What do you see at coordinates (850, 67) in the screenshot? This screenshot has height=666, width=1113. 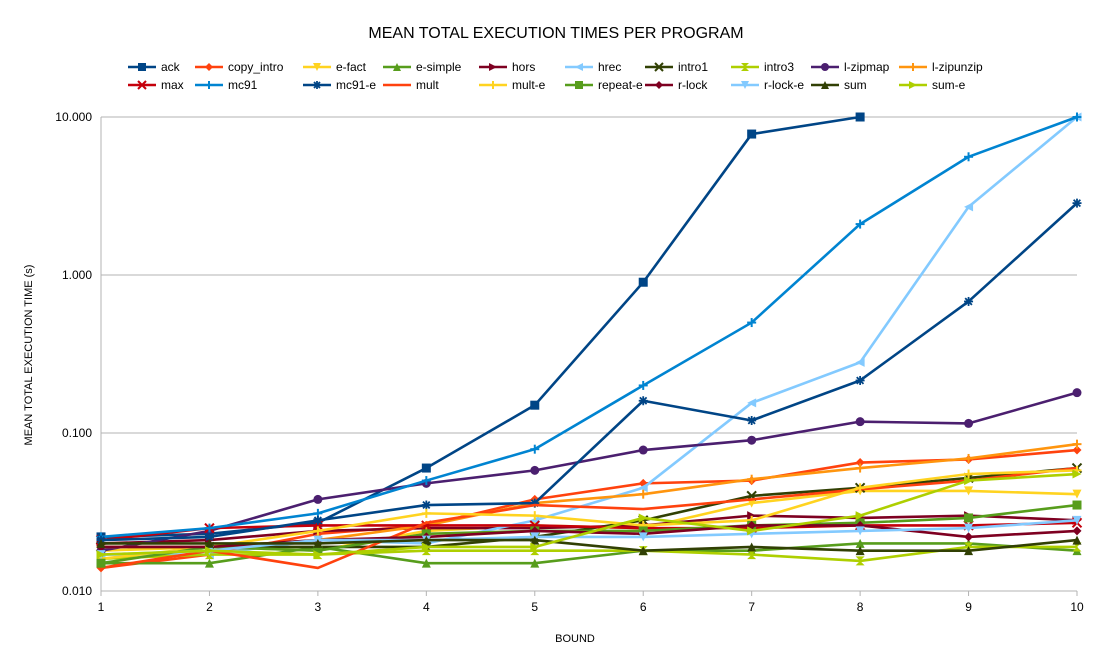 I see `legend-item-l-zipmap: l-zipmap` at bounding box center [850, 67].